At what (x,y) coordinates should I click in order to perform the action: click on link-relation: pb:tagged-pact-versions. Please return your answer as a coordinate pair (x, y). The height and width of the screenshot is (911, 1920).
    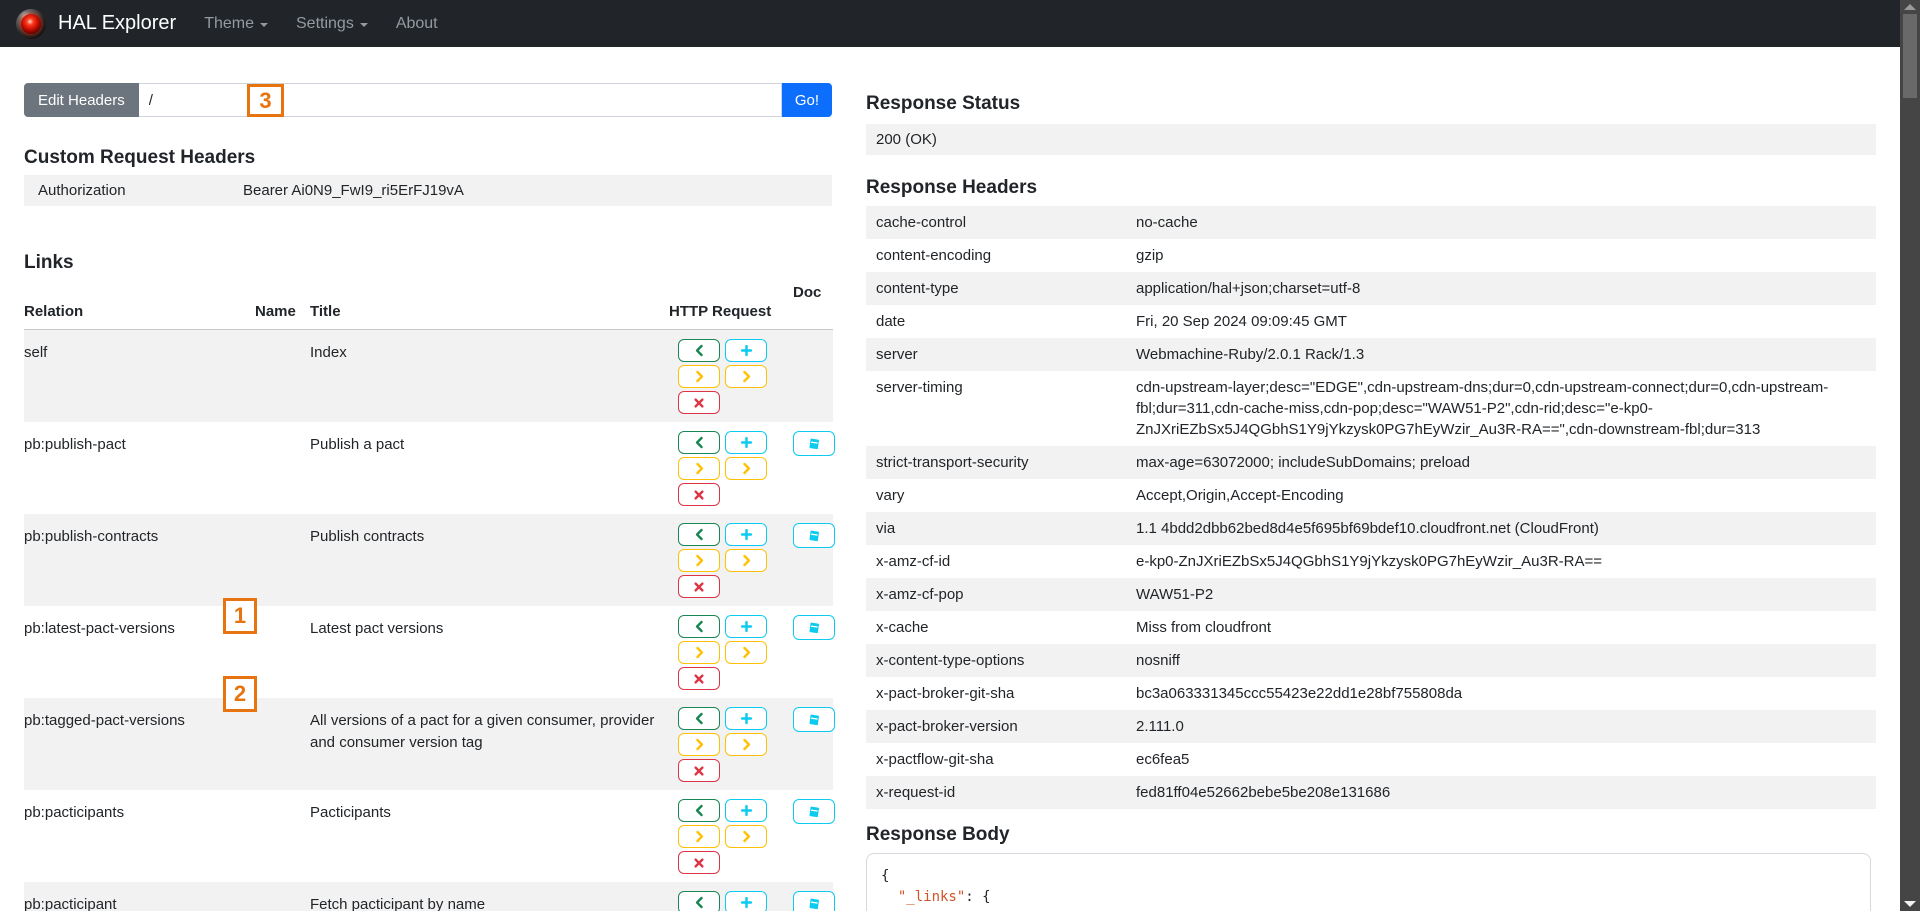
    Looking at the image, I should click on (104, 720).